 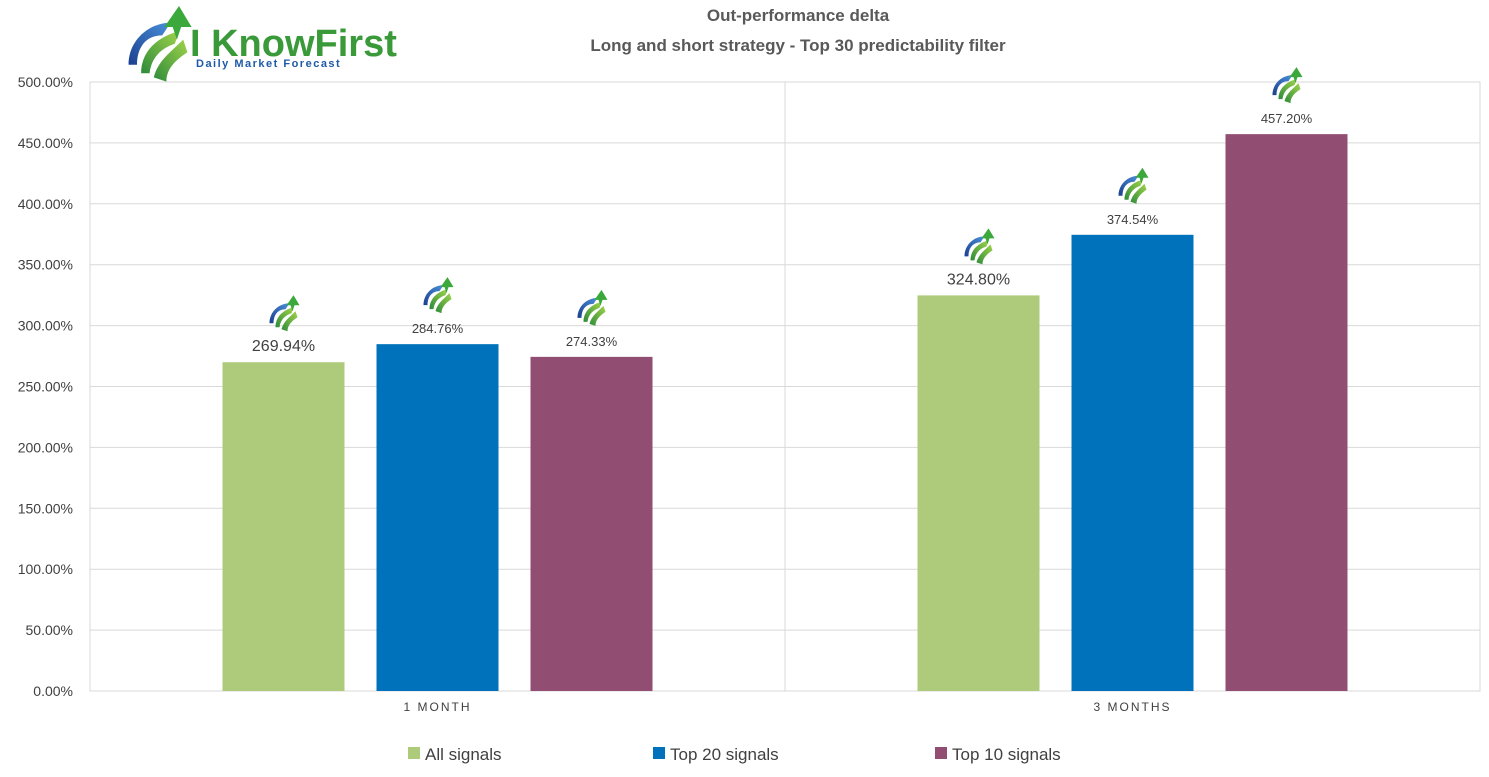 I want to click on x-axis: 1 MONTH 3 MONTHS, so click(x=787, y=707).